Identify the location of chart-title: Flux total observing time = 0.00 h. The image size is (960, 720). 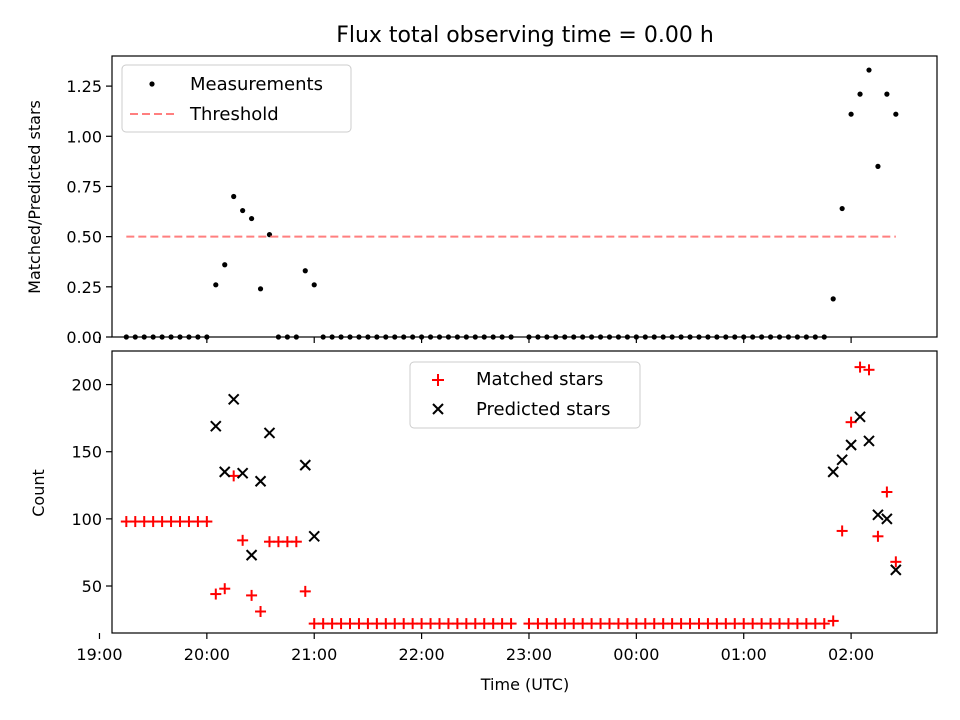
(525, 35).